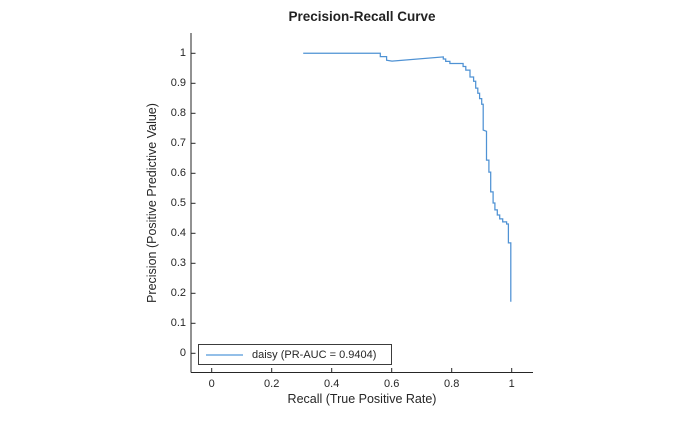 This screenshot has height=421, width=700. Describe the element at coordinates (178, 82) in the screenshot. I see `y-tick-label: 0.9` at that location.